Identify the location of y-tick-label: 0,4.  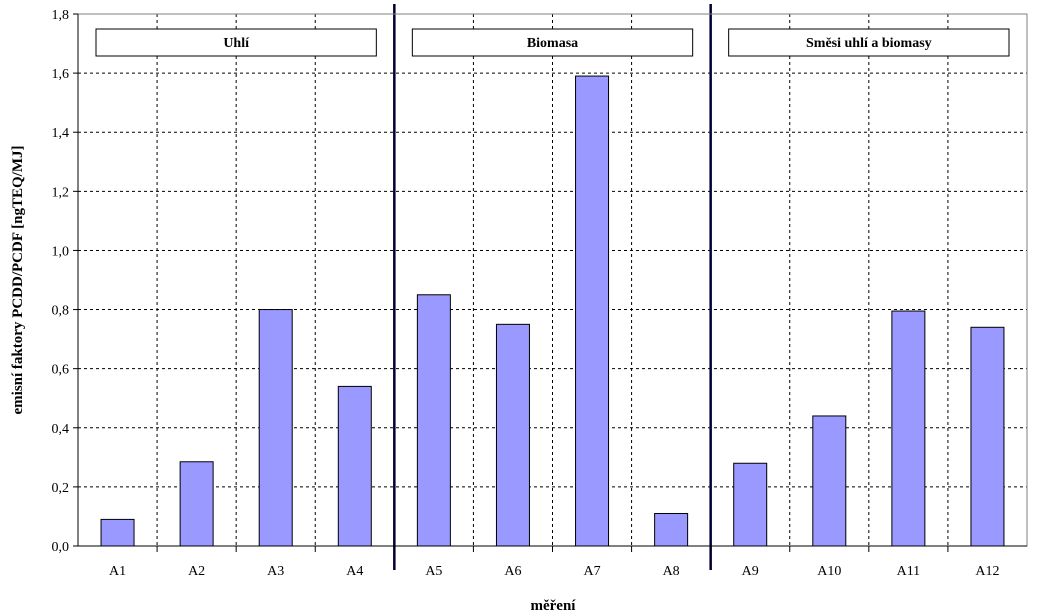
(61, 429).